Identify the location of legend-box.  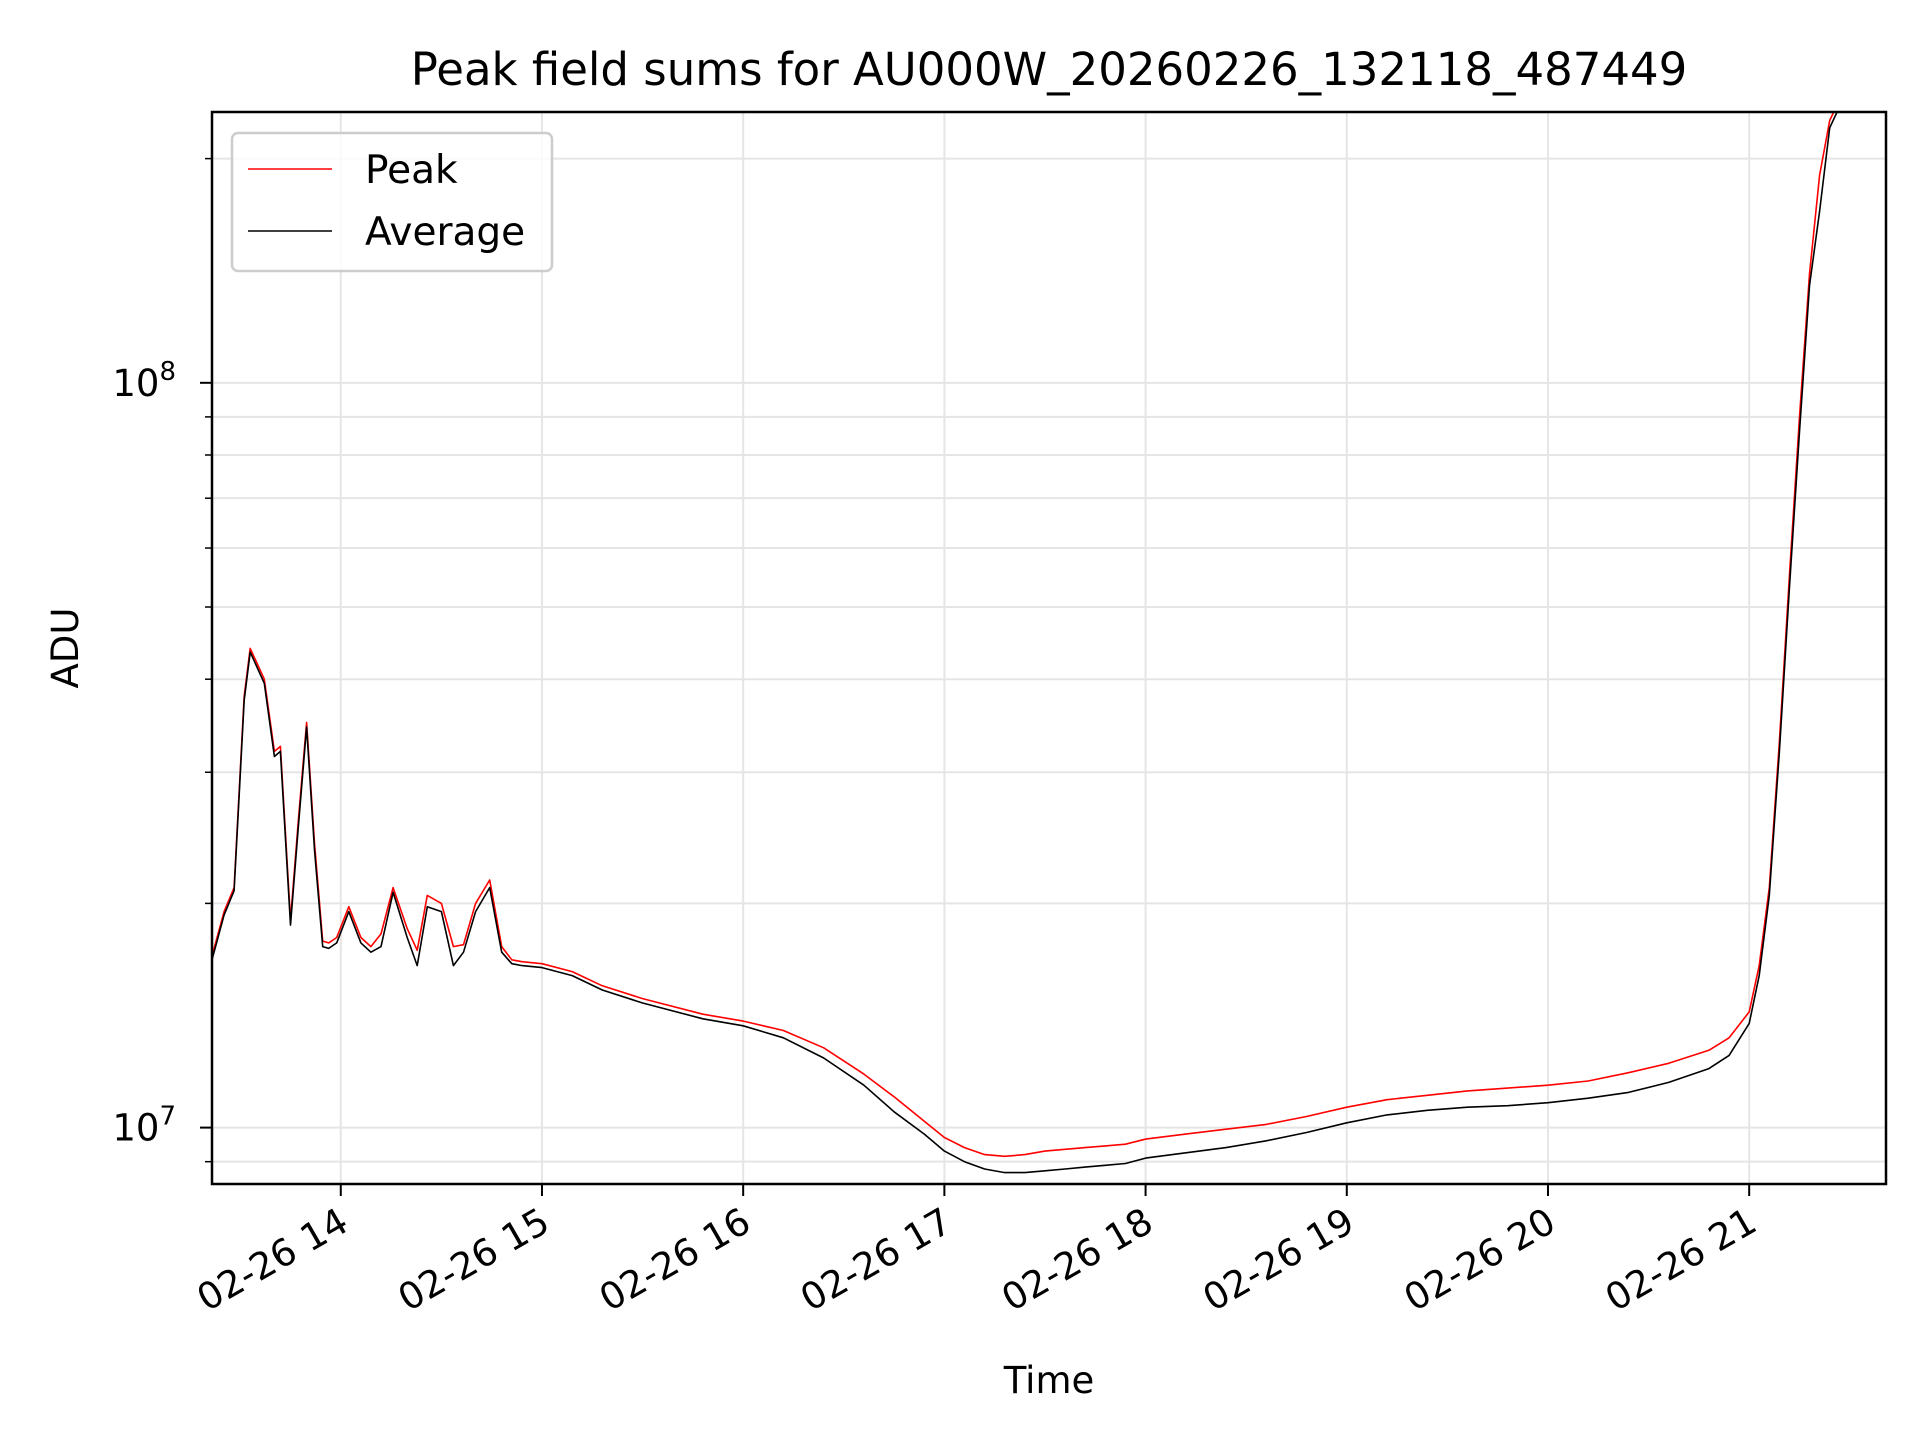
(392, 202).